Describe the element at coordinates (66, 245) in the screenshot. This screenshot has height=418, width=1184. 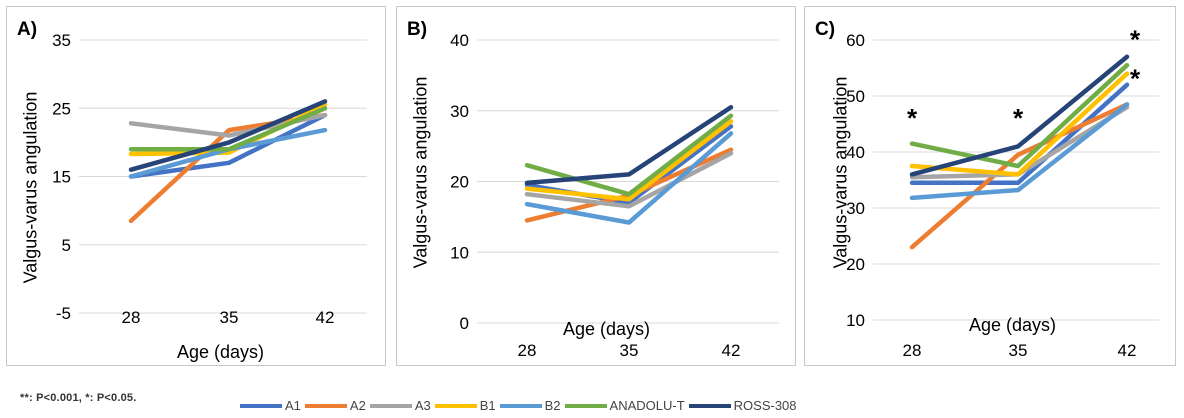
I see `y-tick-label: 5` at that location.